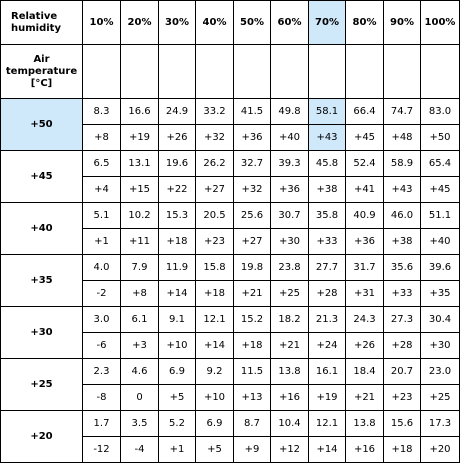 This screenshot has width=474, height=470. What do you see at coordinates (327, 319) in the screenshot?
I see `value-cell-top: 21.3` at bounding box center [327, 319].